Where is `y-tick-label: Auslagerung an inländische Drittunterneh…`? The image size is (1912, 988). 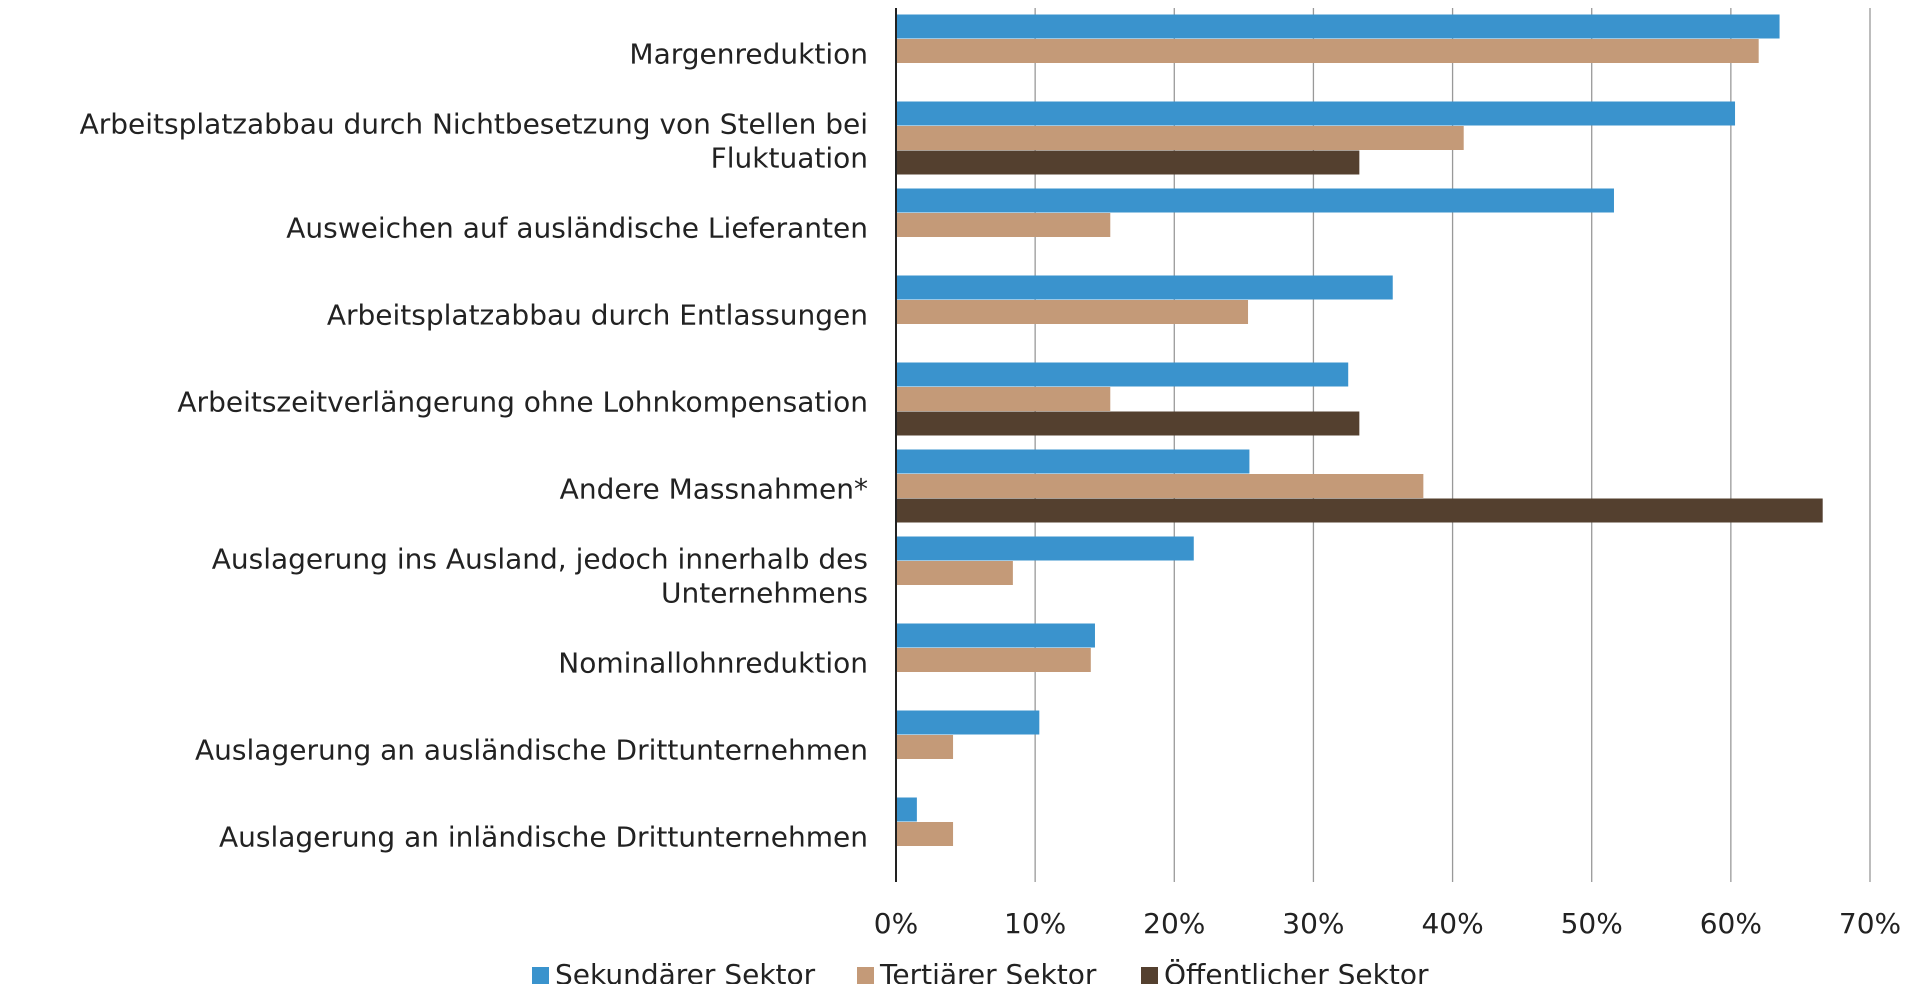 y-tick-label: Auslagerung an inländische Drittunterneh… is located at coordinates (543, 837).